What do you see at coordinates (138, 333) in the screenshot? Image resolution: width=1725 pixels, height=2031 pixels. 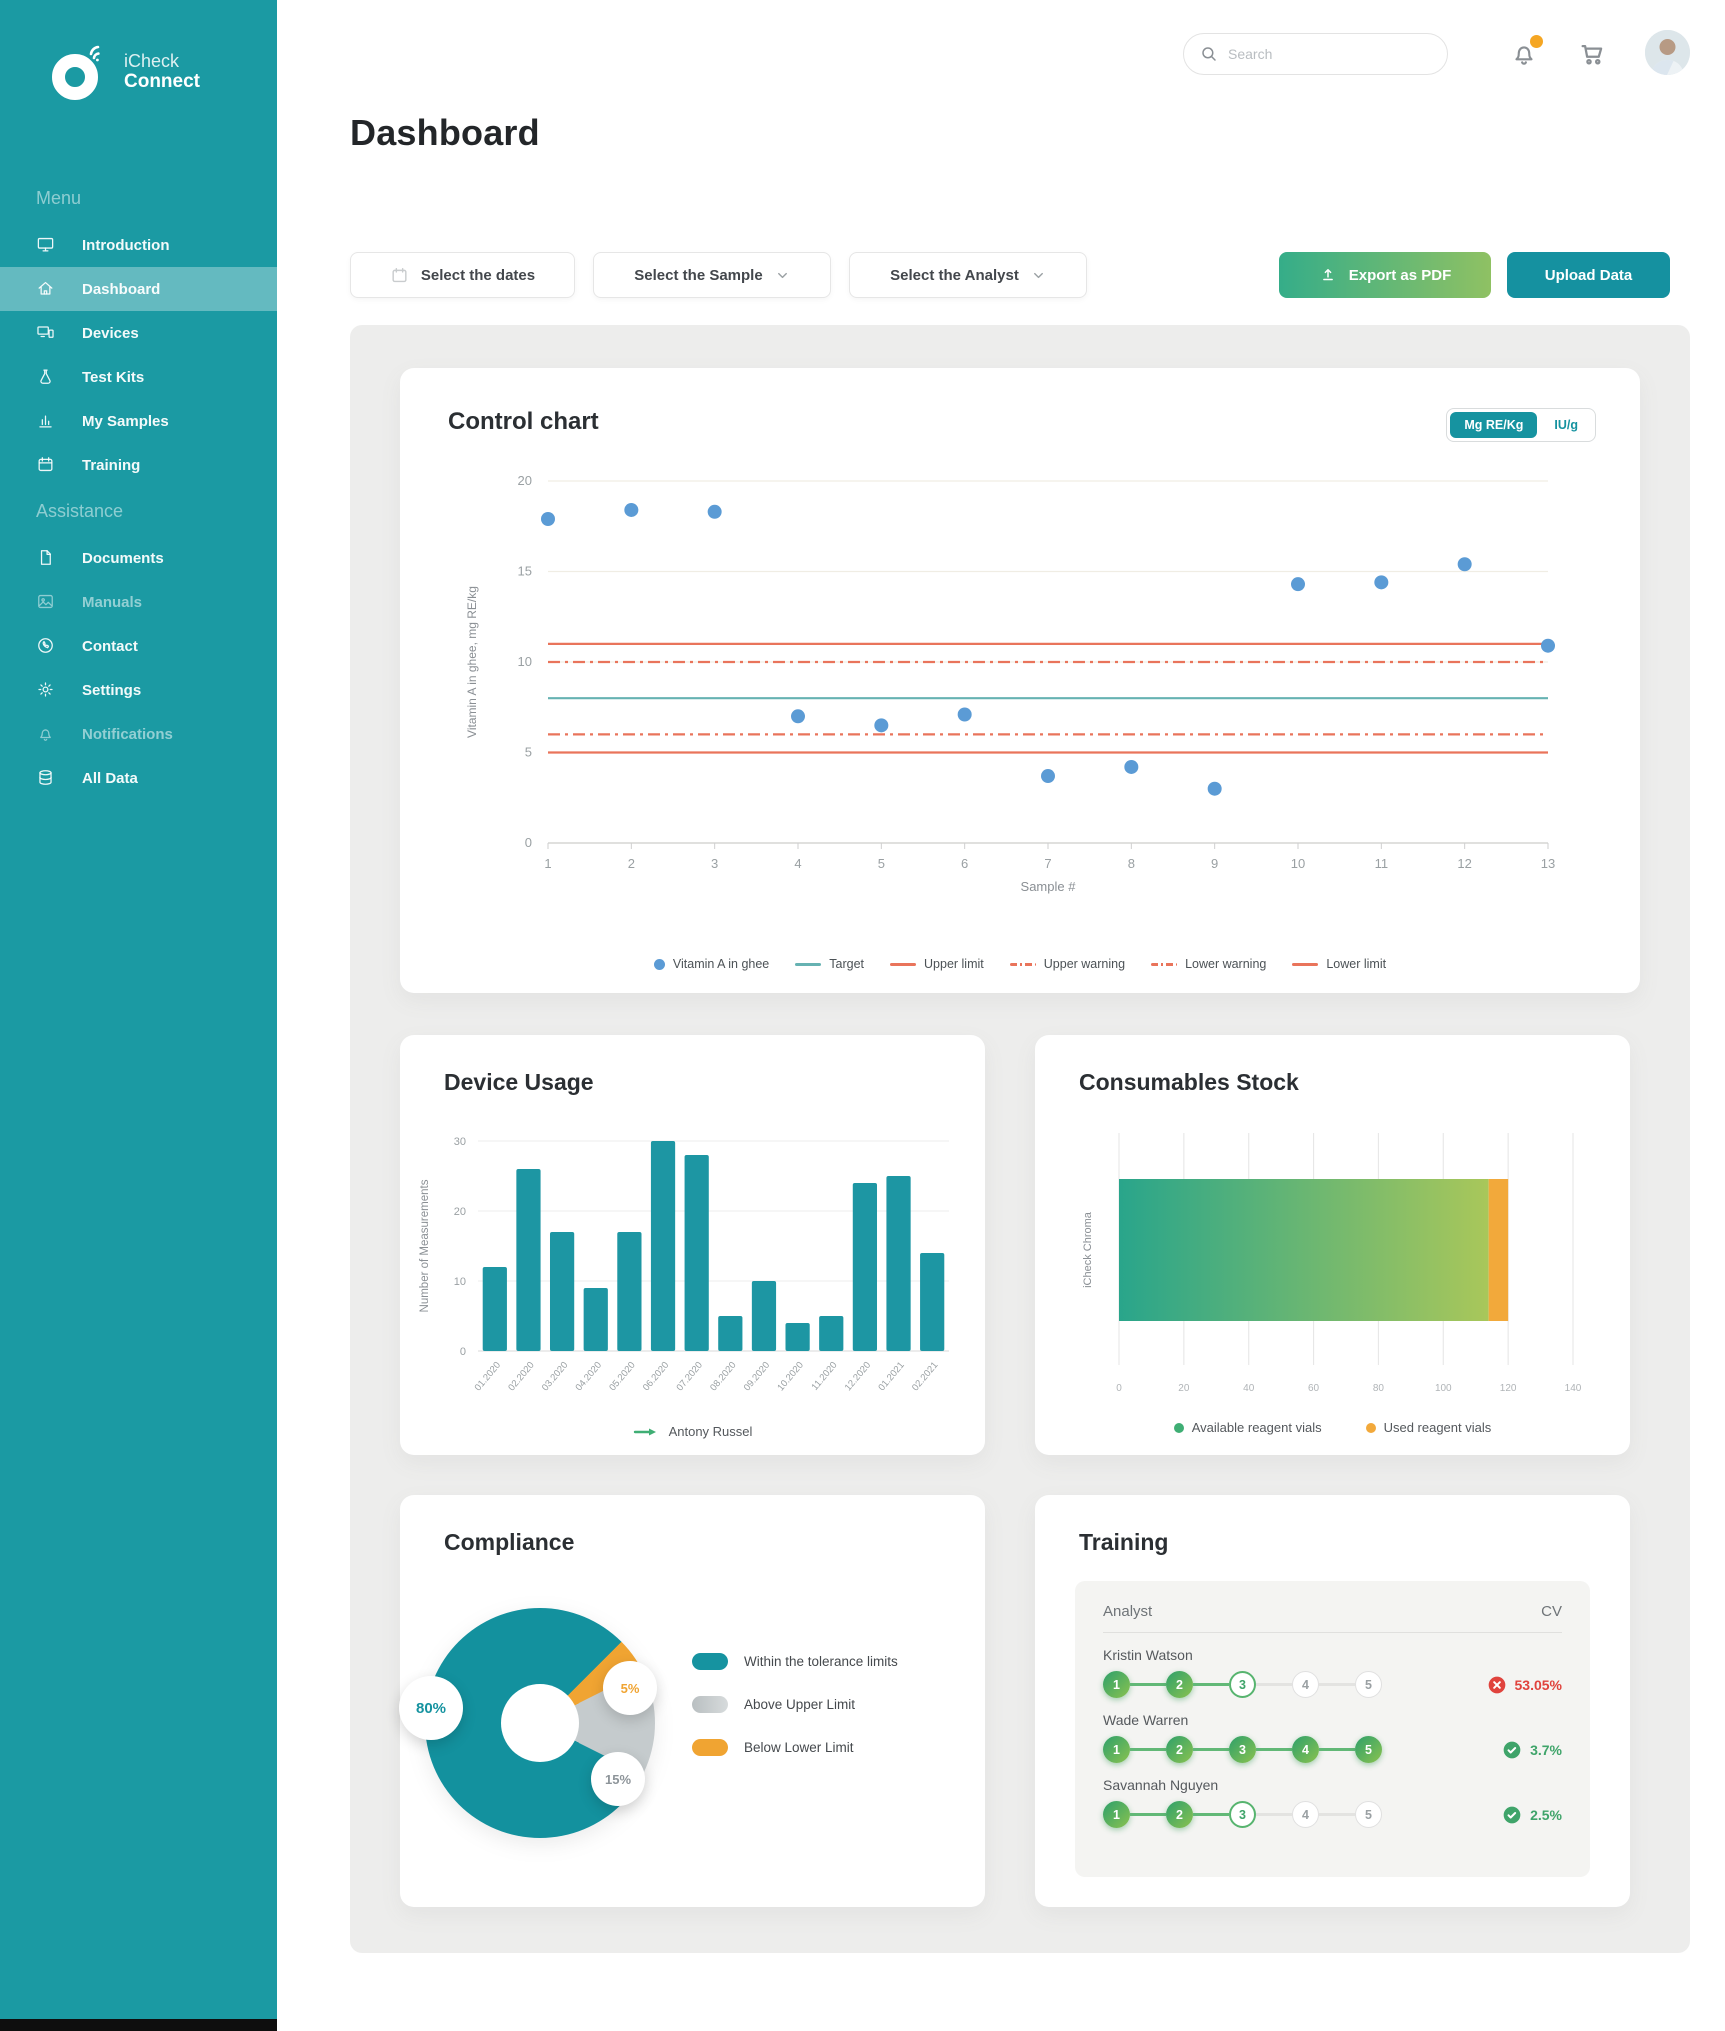 I see `sidebar-item-devices: Devices` at bounding box center [138, 333].